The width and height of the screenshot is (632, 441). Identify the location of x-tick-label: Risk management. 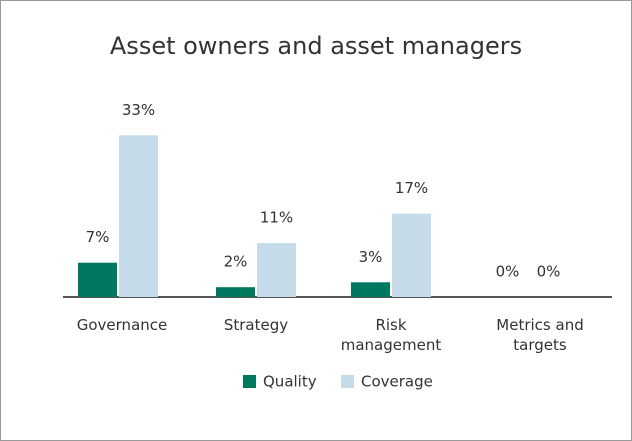
(391, 335).